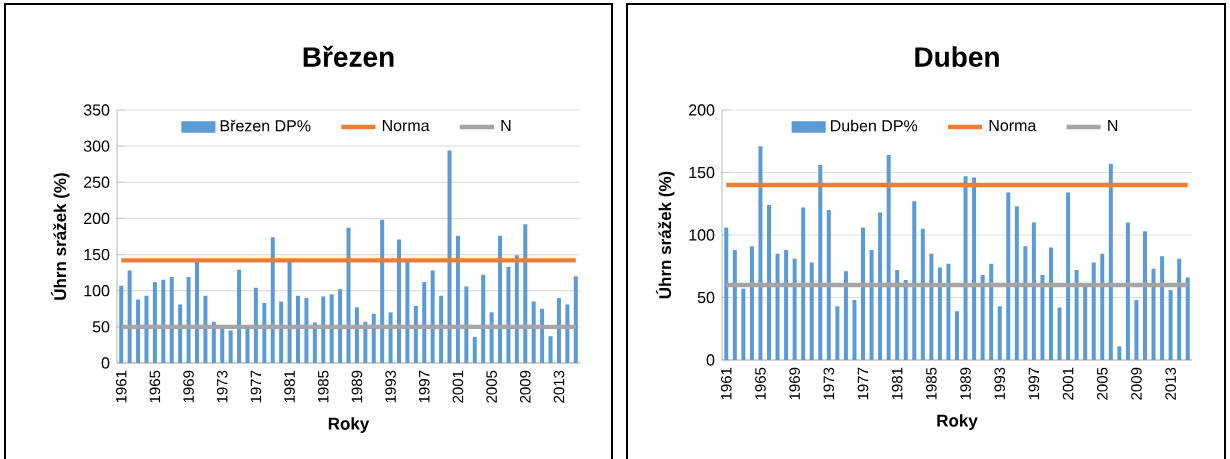 The height and width of the screenshot is (459, 1230). I want to click on legend-label: Březen DP%, so click(265, 125).